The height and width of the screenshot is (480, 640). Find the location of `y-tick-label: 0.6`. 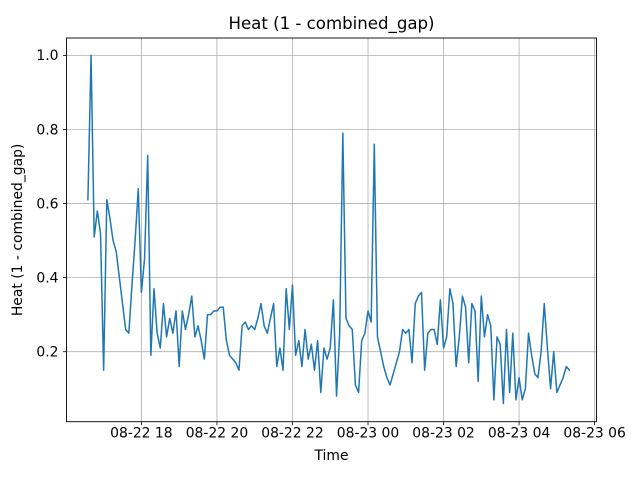

y-tick-label: 0.6 is located at coordinates (47, 204).